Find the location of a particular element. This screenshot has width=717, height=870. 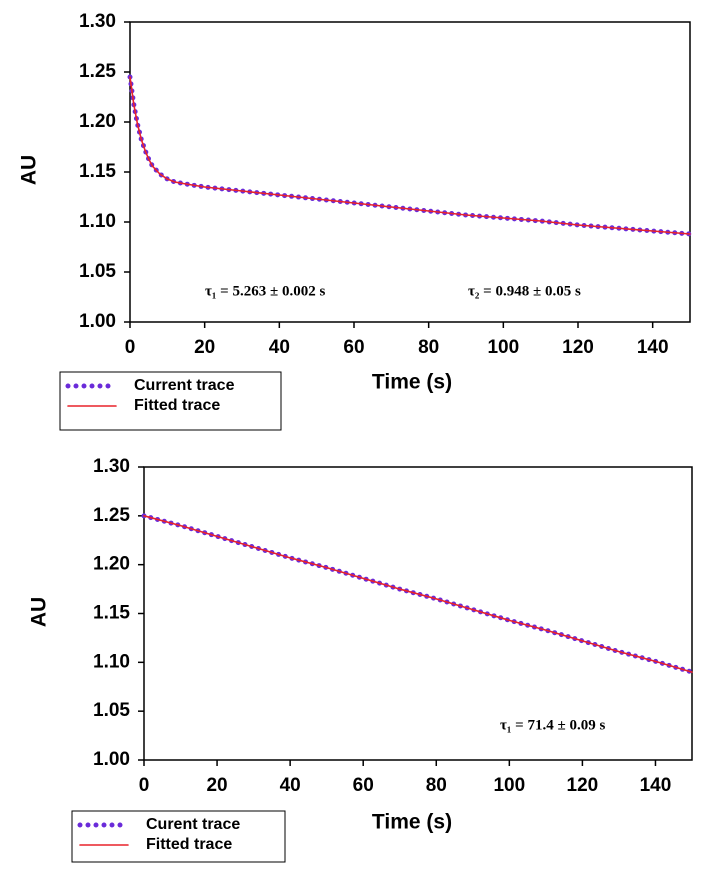

annotation: τ₁ = 5.263 ± 0.002 s is located at coordinates (265, 291).